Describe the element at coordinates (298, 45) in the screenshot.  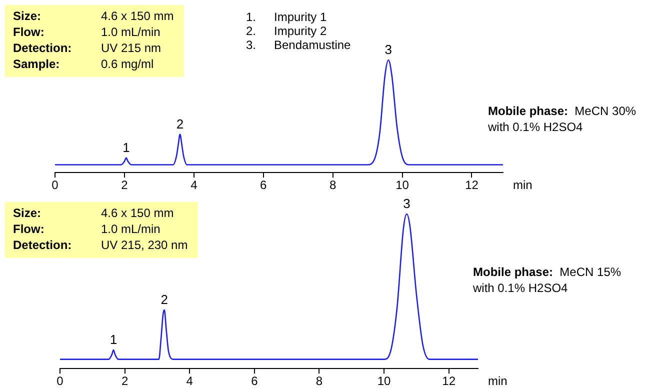
I see `text: 3. Bendamustine` at that location.